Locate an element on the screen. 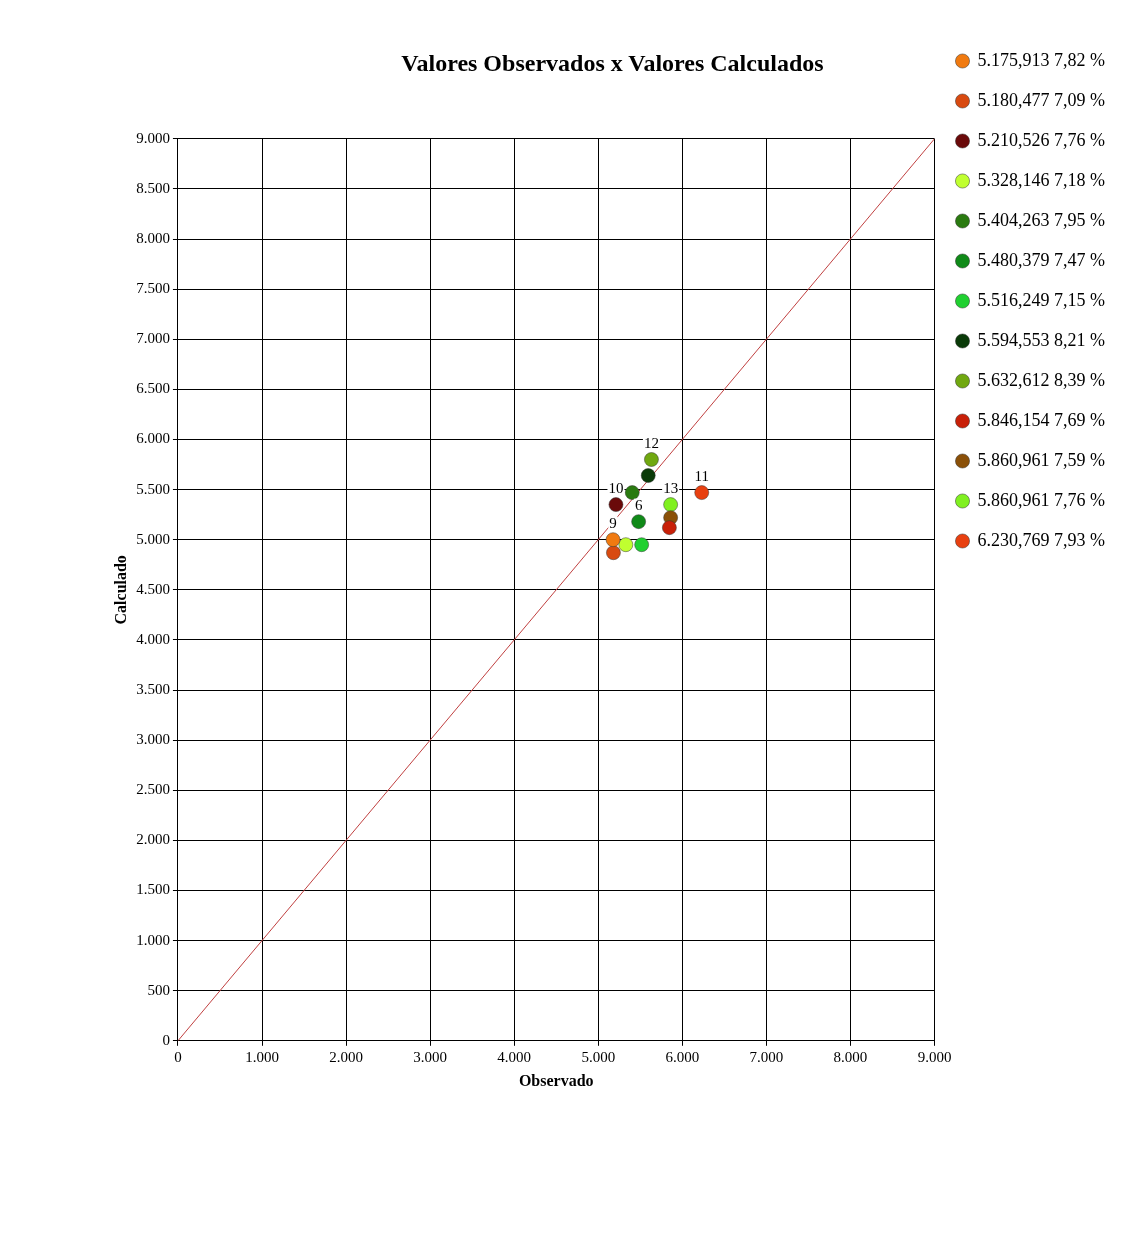 This screenshot has height=1233, width=1135. legend-label: 5.180,477 7,09 % is located at coordinates (1041, 99).